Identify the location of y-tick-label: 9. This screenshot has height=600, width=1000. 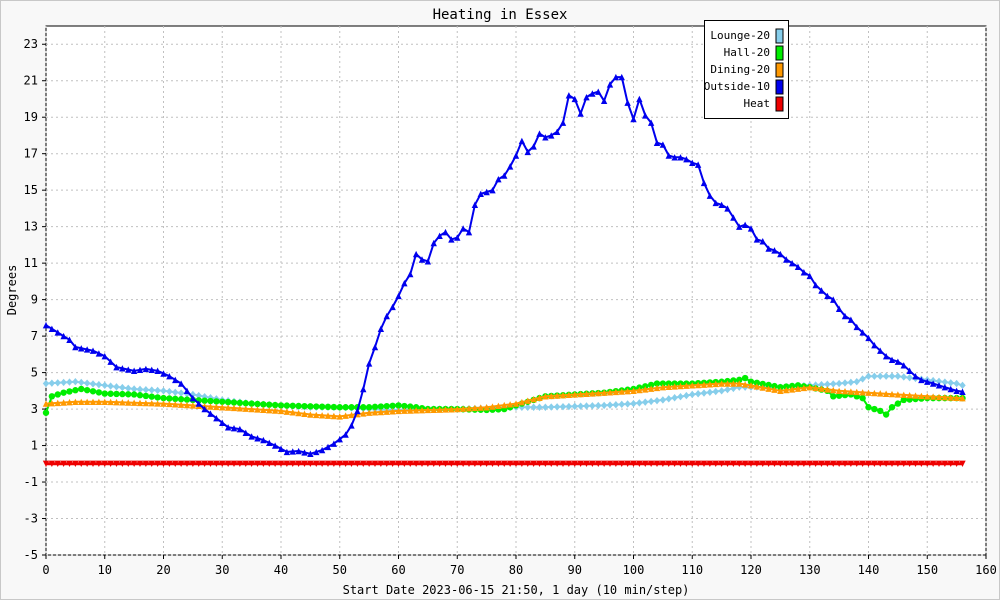
(34, 300).